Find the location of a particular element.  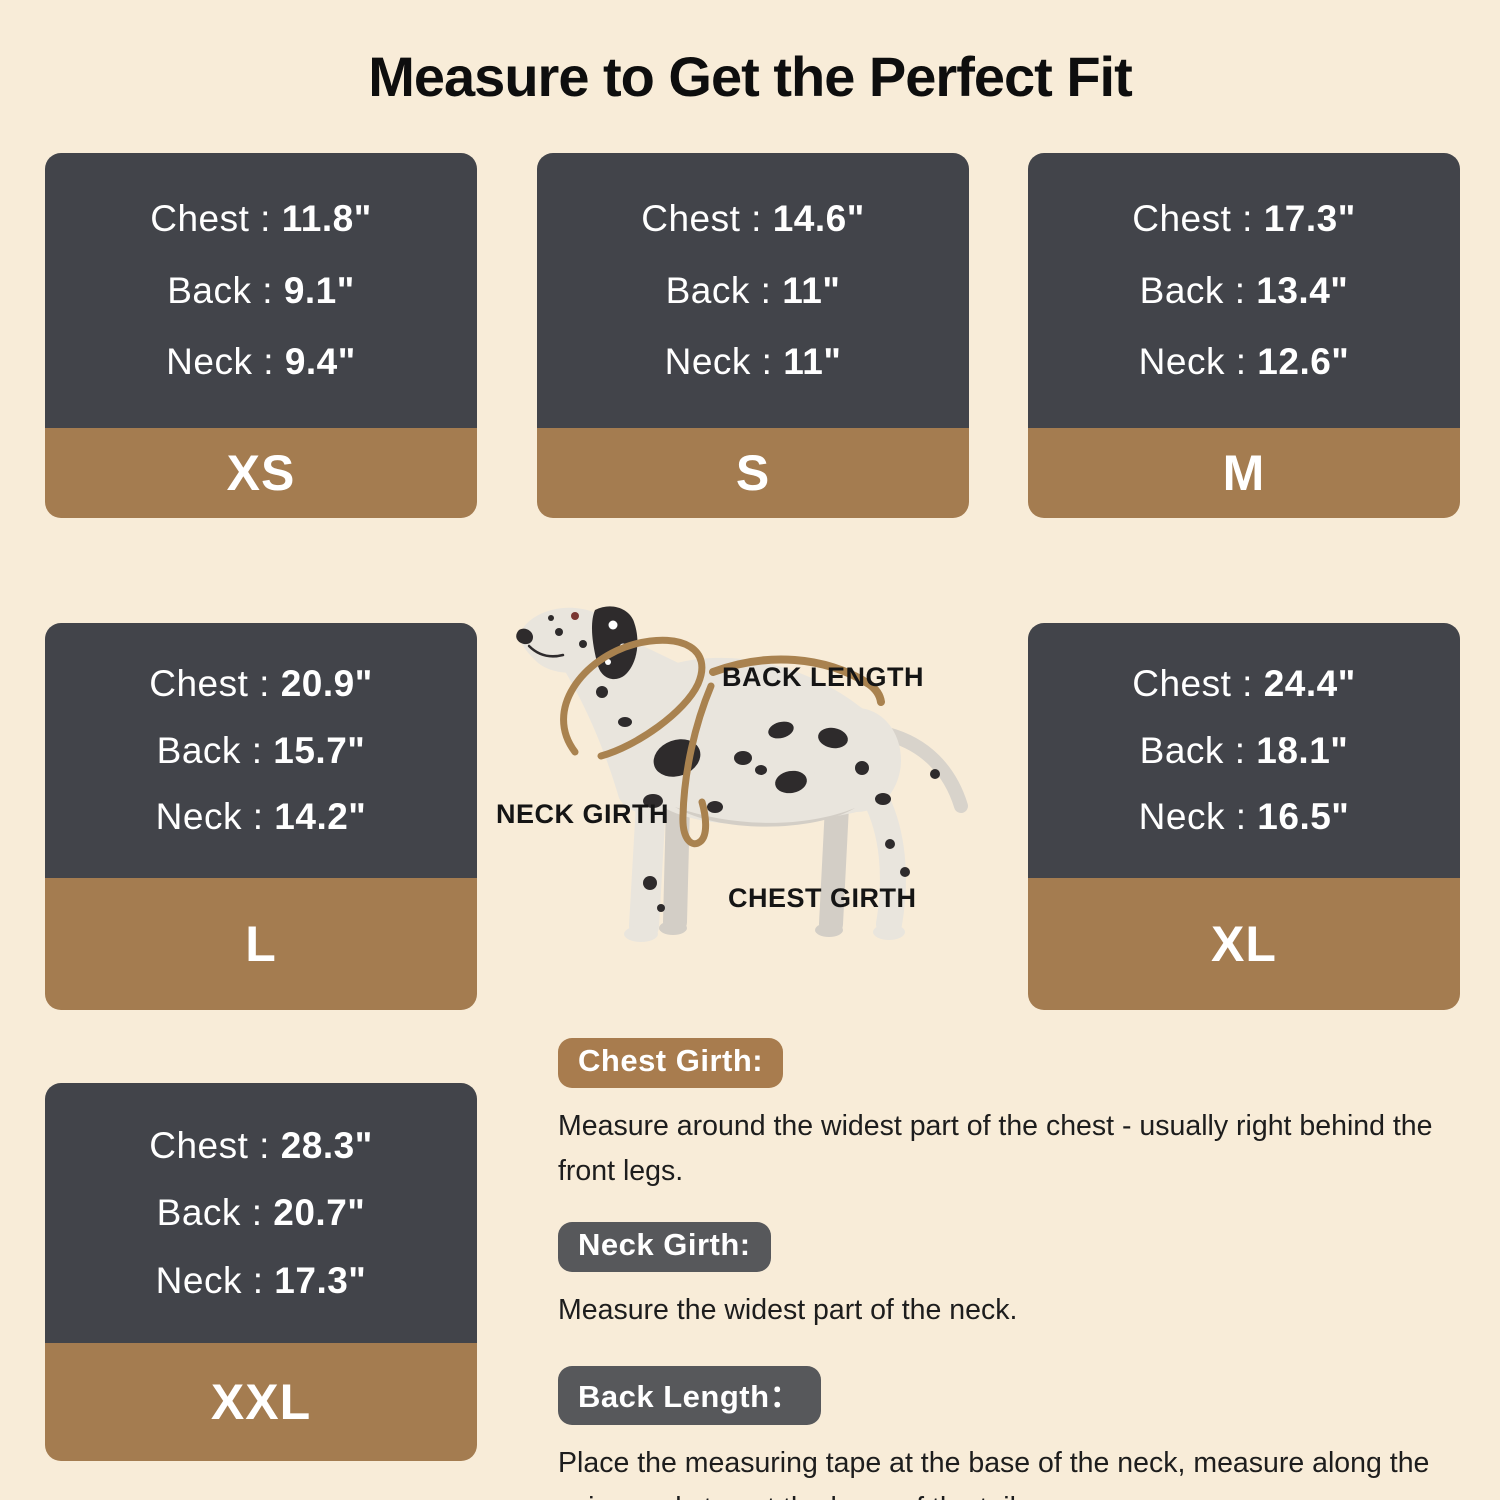

dog-face is located at coordinates (547, 635).